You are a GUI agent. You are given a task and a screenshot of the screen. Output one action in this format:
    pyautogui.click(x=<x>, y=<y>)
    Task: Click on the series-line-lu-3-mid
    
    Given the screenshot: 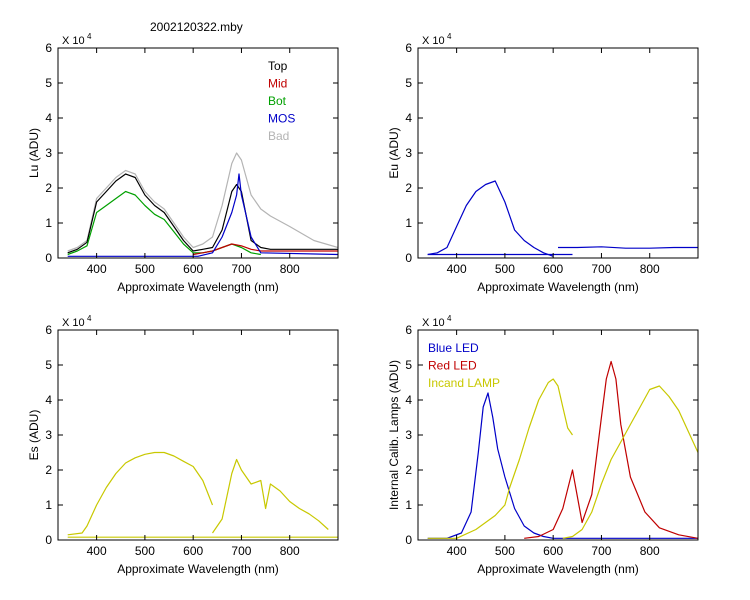 What is the action you would take?
    pyautogui.click(x=265, y=249)
    